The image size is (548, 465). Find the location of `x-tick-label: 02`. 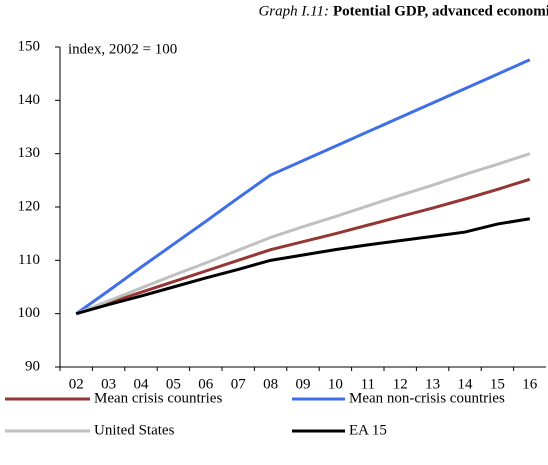

x-tick-label: 02 is located at coordinates (76, 384).